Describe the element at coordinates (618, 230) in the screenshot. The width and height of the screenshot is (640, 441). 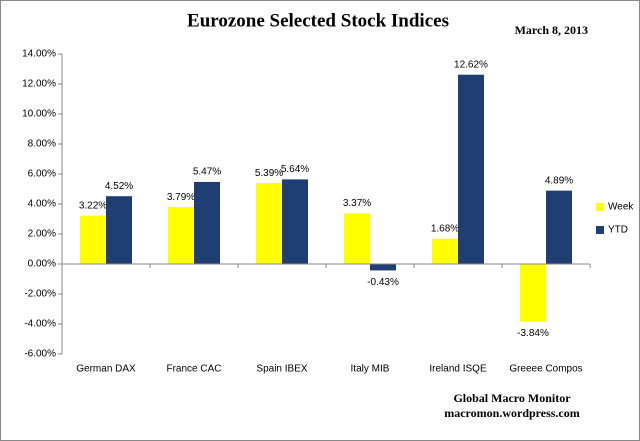
I see `legend-label: YTD` at that location.